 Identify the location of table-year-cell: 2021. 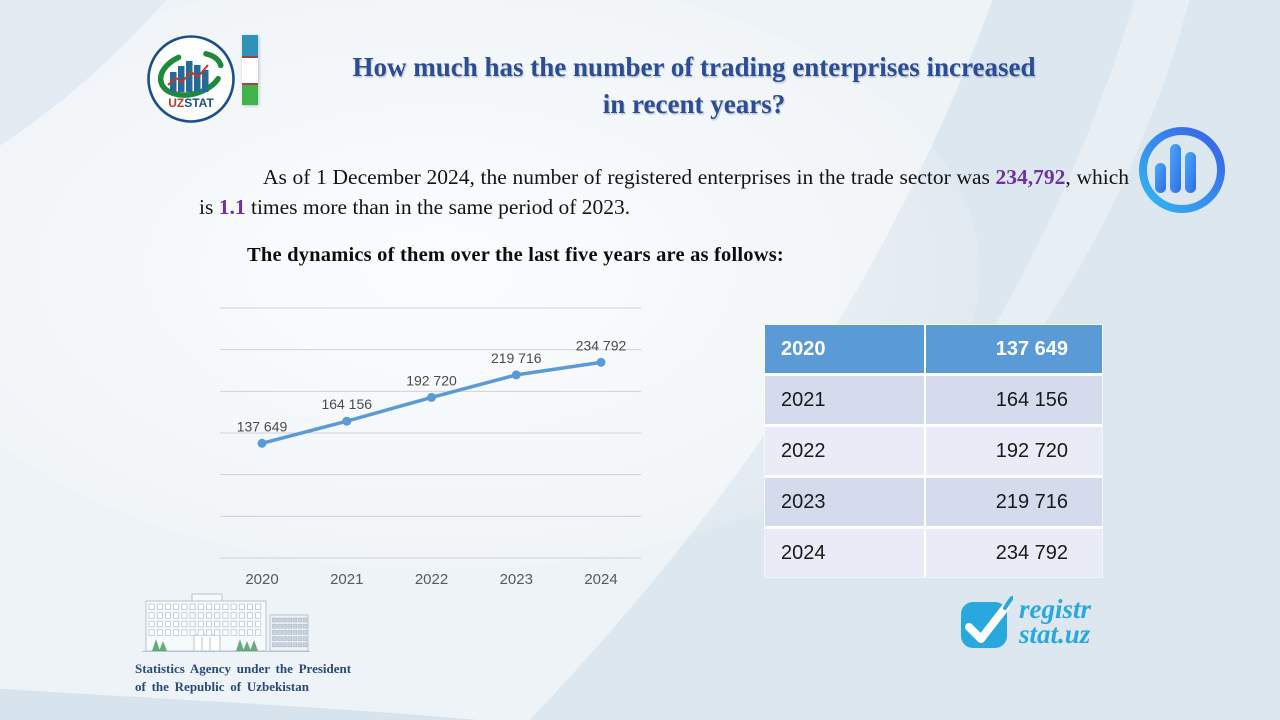
(845, 399).